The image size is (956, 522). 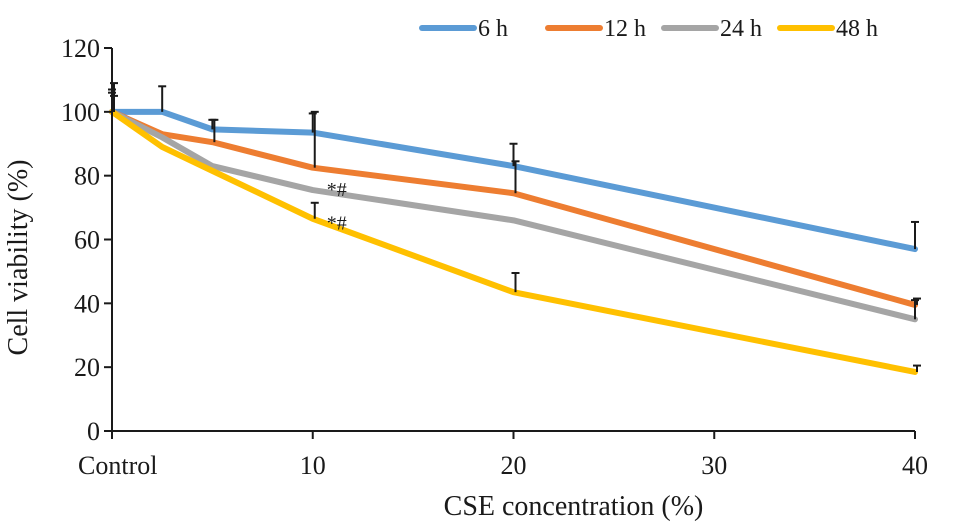 I want to click on y-tick-label: 120, so click(x=80, y=48).